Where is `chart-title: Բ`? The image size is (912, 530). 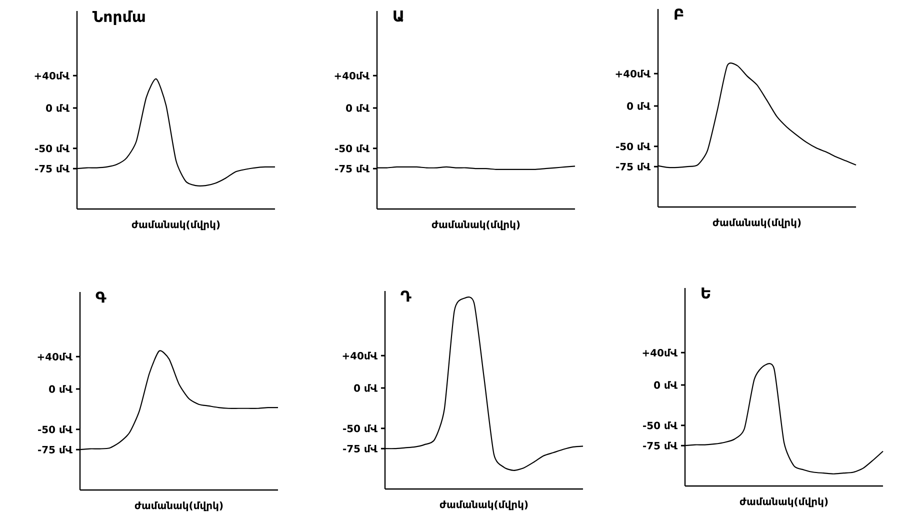
chart-title: Բ is located at coordinates (679, 14).